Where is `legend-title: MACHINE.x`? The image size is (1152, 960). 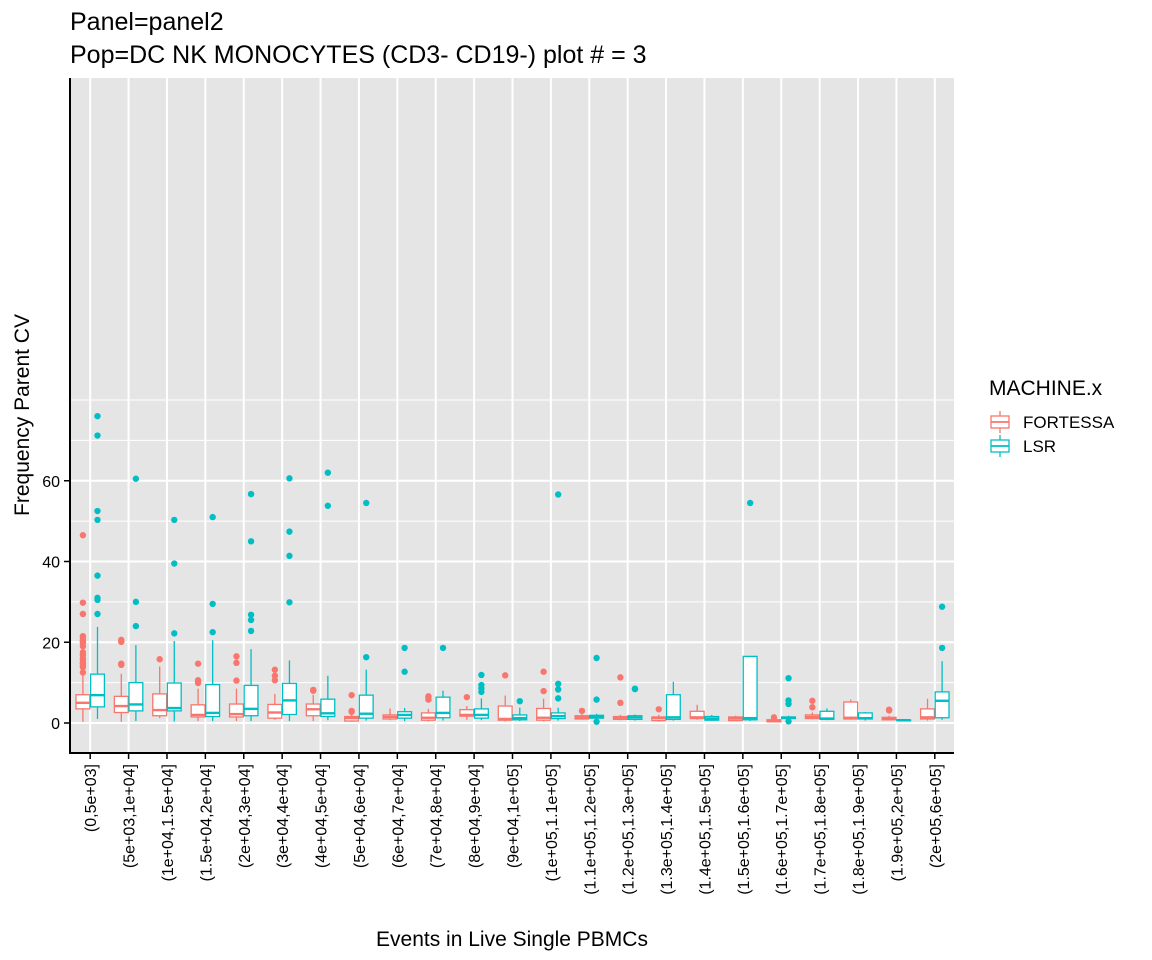 legend-title: MACHINE.x is located at coordinates (1046, 388).